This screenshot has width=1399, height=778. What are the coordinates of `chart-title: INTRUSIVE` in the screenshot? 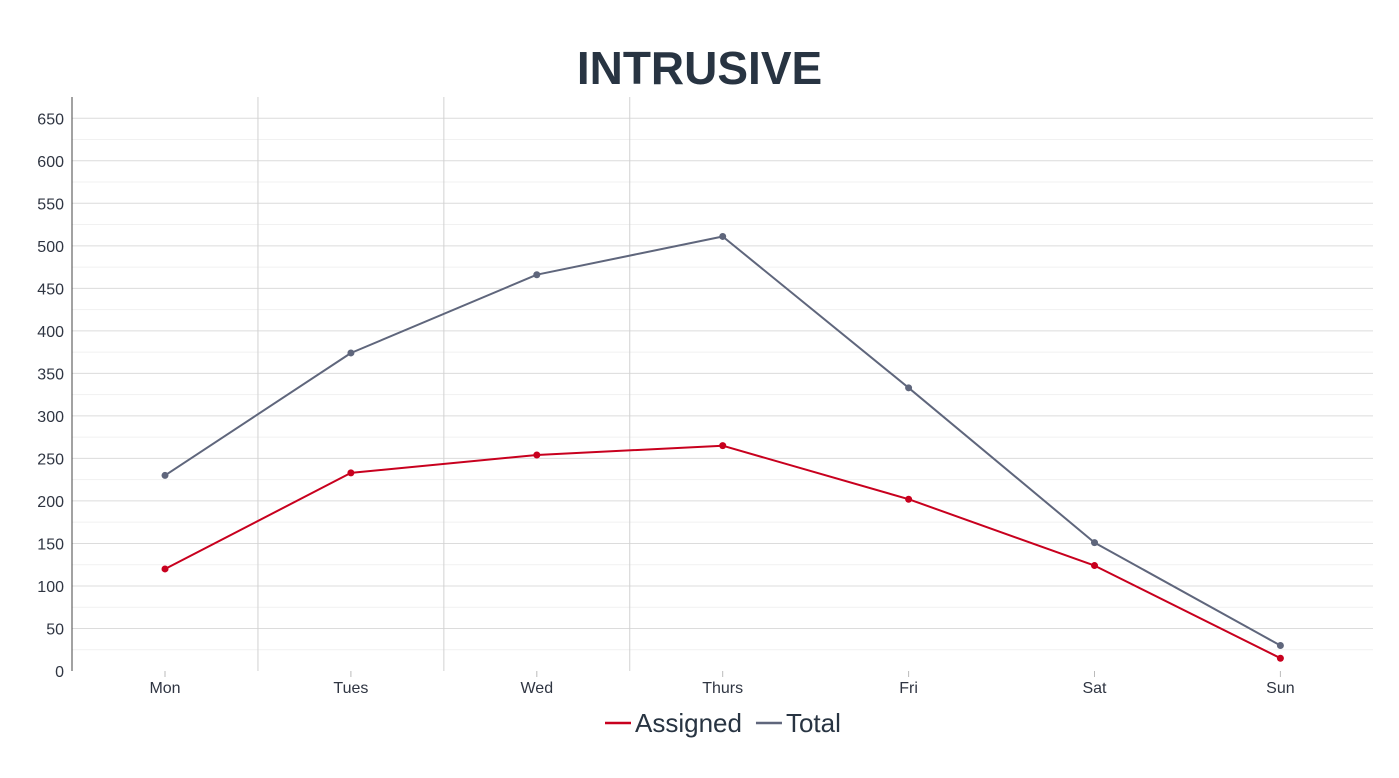 It's located at (699, 68).